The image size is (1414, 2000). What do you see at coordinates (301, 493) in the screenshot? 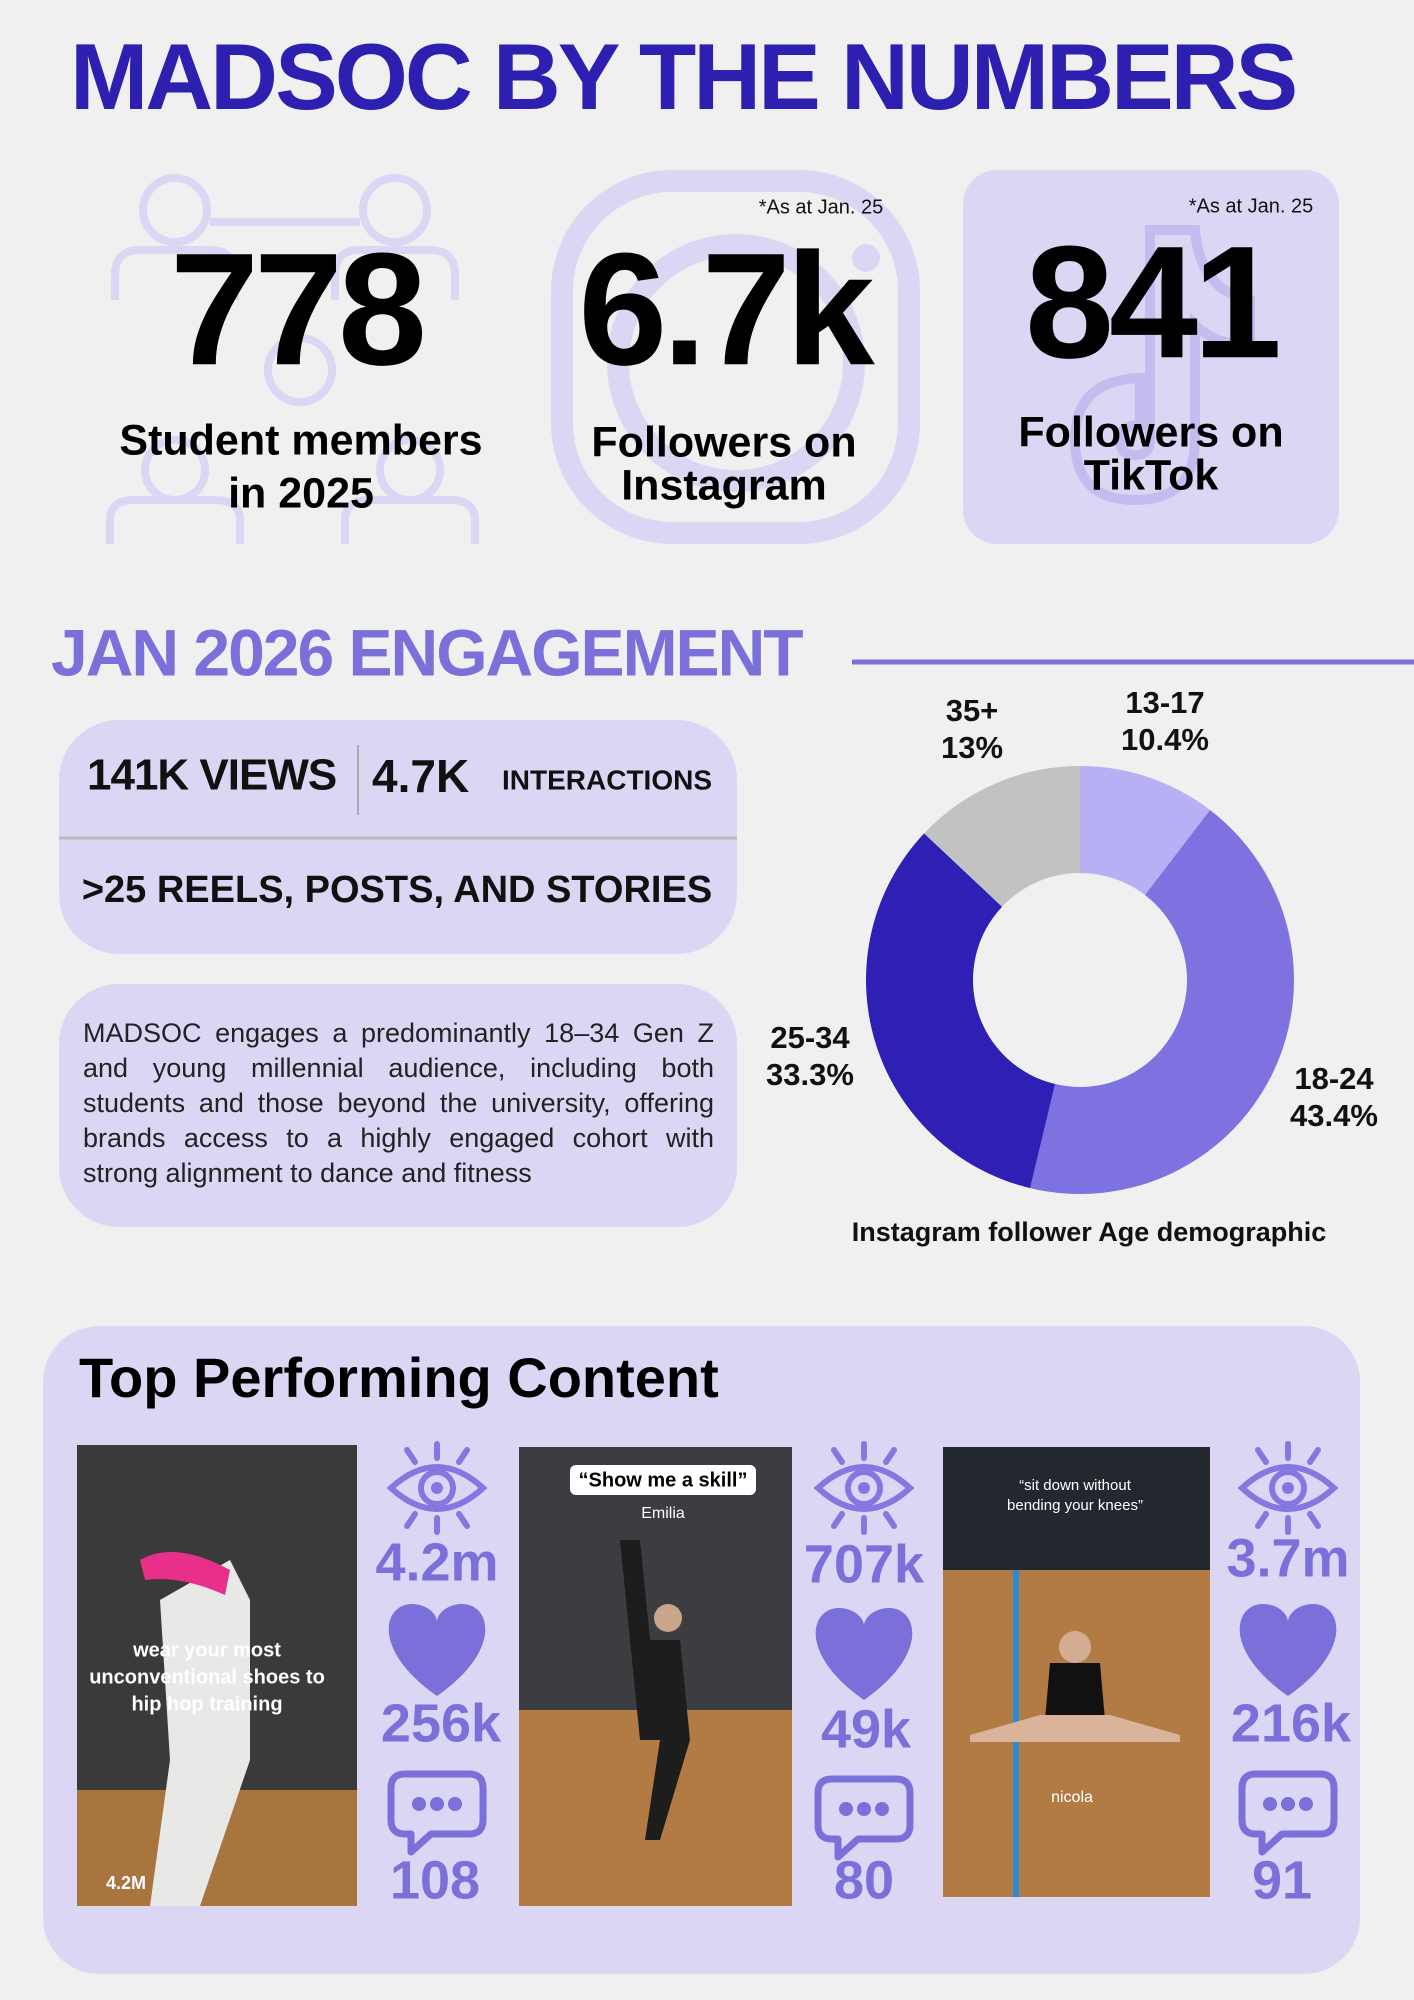
I see `stat-label: in 2025` at bounding box center [301, 493].